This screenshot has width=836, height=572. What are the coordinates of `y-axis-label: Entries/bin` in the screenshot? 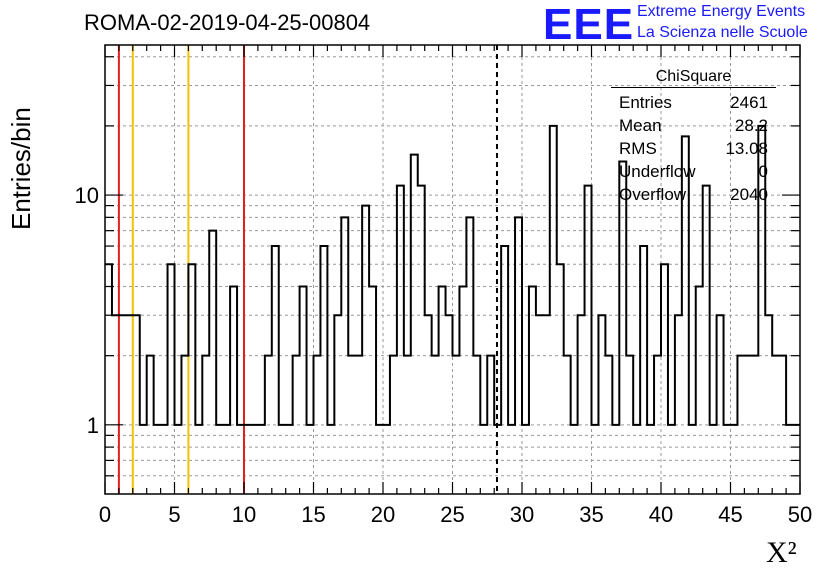 It's located at (21, 168).